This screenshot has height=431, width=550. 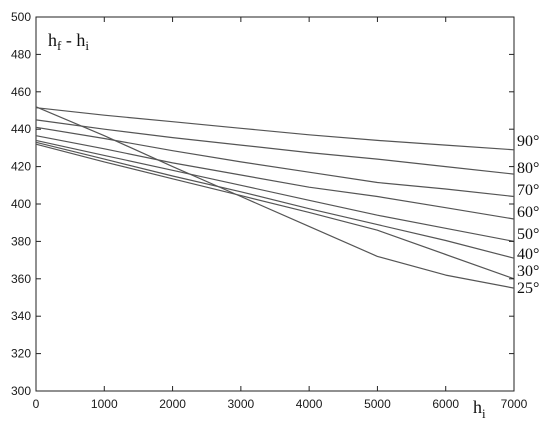 What do you see at coordinates (528, 190) in the screenshot?
I see `series-label-70: 70°` at bounding box center [528, 190].